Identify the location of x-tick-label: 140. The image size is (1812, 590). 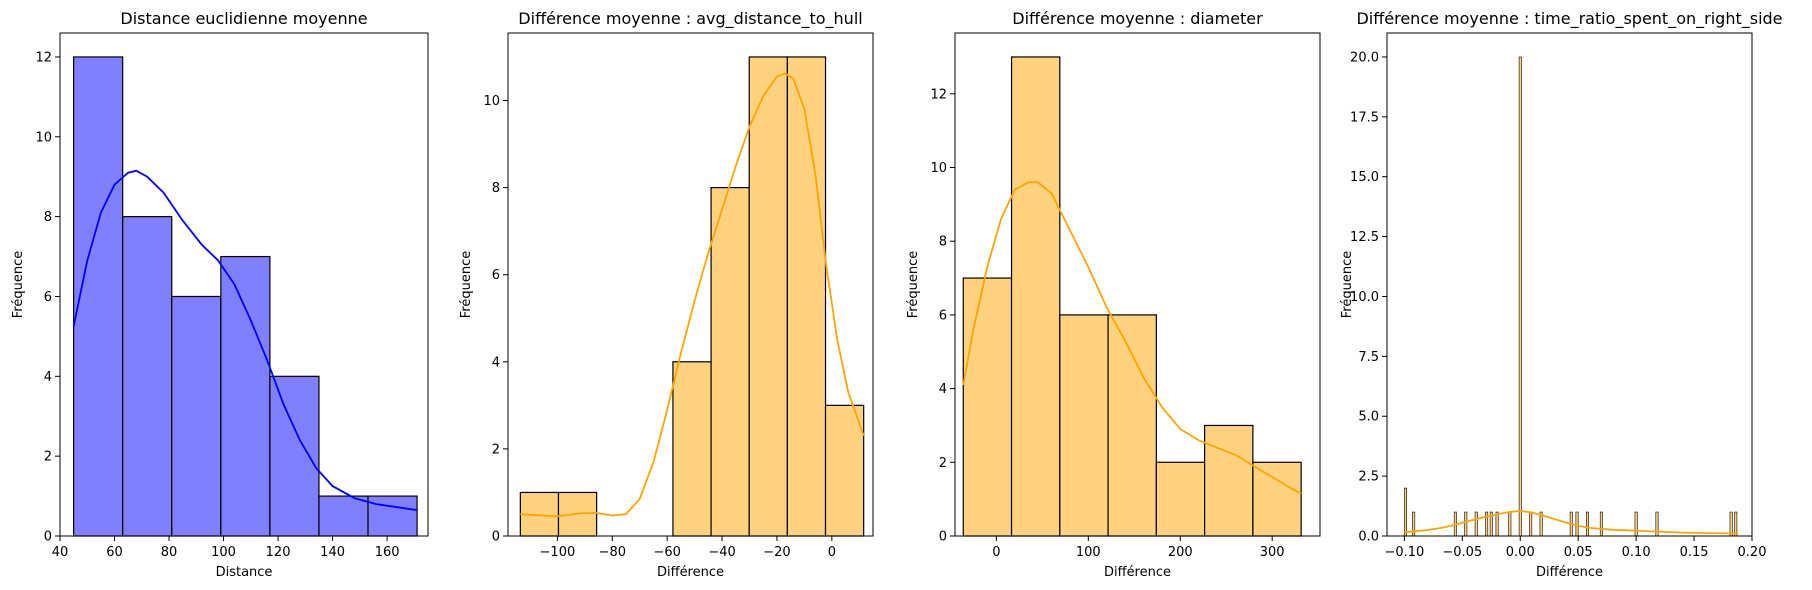
(332, 552).